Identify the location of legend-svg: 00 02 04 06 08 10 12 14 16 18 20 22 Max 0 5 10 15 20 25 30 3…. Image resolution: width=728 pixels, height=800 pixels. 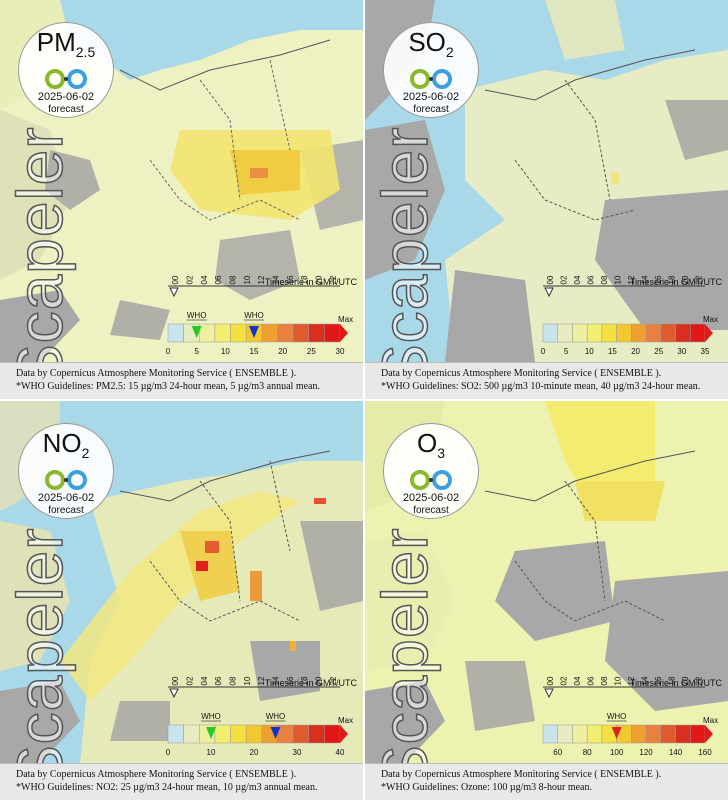
(629, 315).